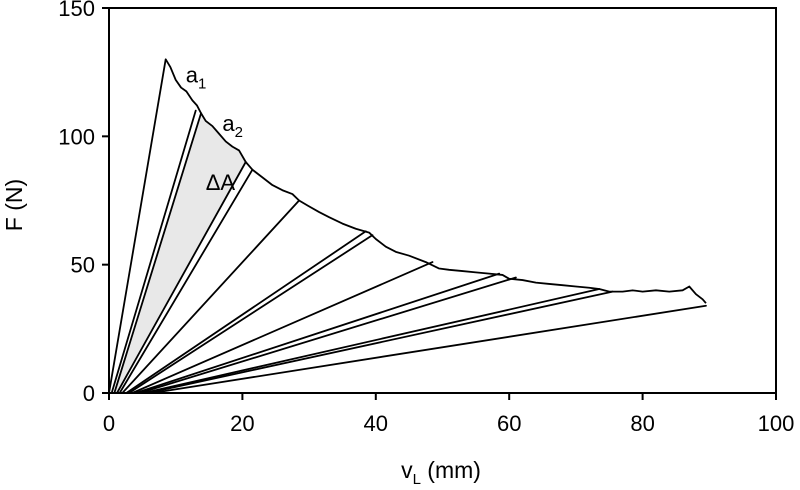 This screenshot has width=800, height=490. I want to click on annotation-main: ΔA, so click(221, 182).